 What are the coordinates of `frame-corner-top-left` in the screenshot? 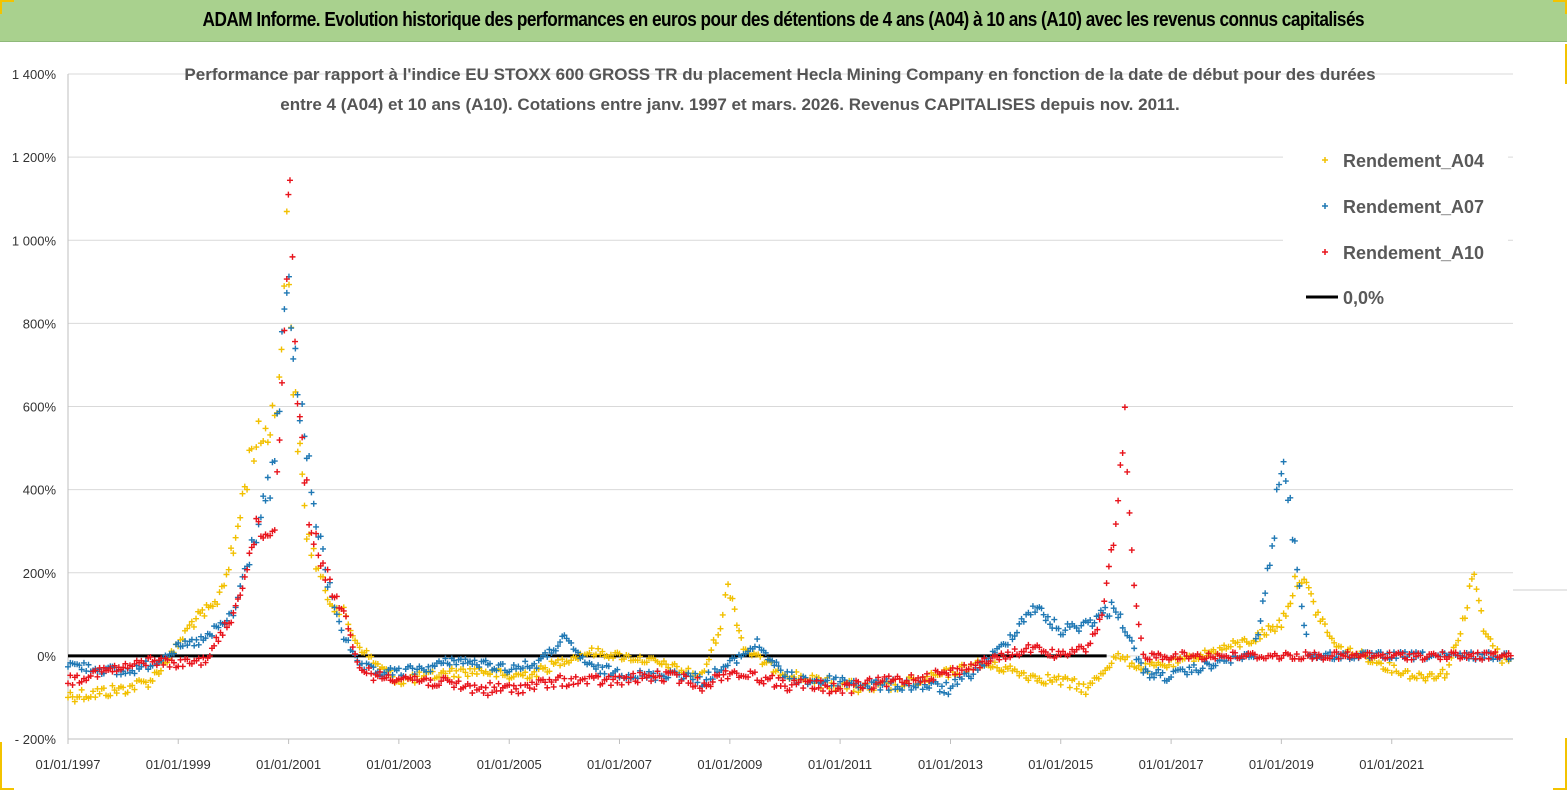 It's located at (7, 7).